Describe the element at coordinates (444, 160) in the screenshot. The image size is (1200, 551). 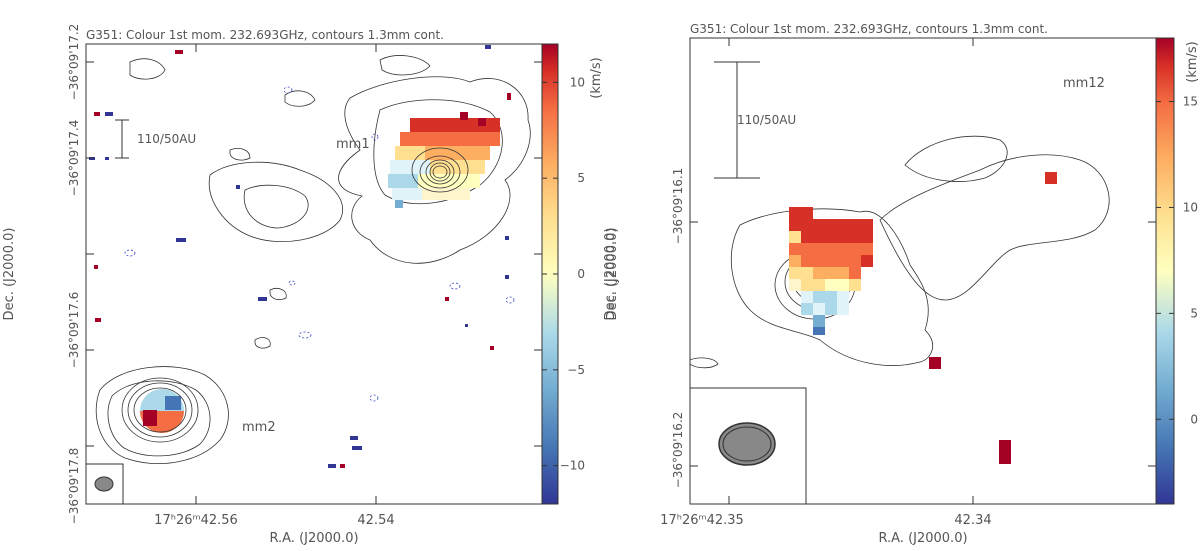
I see `mm1-velocity-field` at that location.